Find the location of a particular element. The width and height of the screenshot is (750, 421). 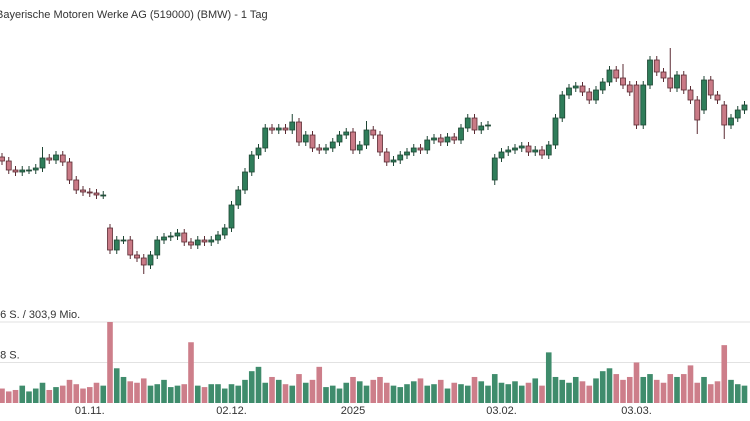

x-tick-label: 02.12. is located at coordinates (231, 411).